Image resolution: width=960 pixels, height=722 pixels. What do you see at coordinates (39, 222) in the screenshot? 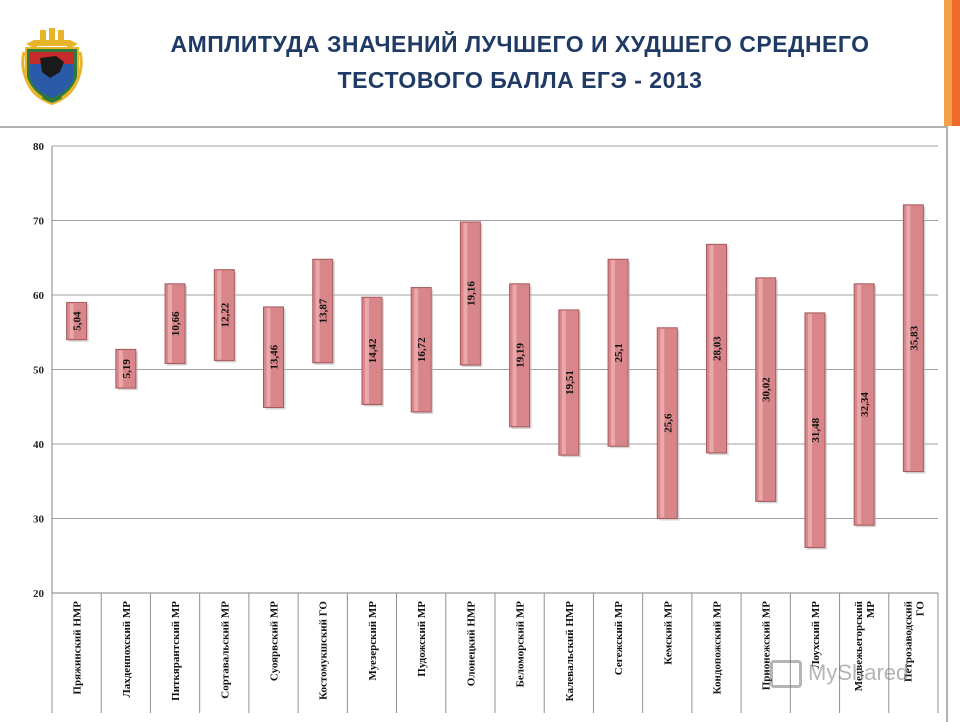
I see `y-tick-label: 70` at bounding box center [39, 222].